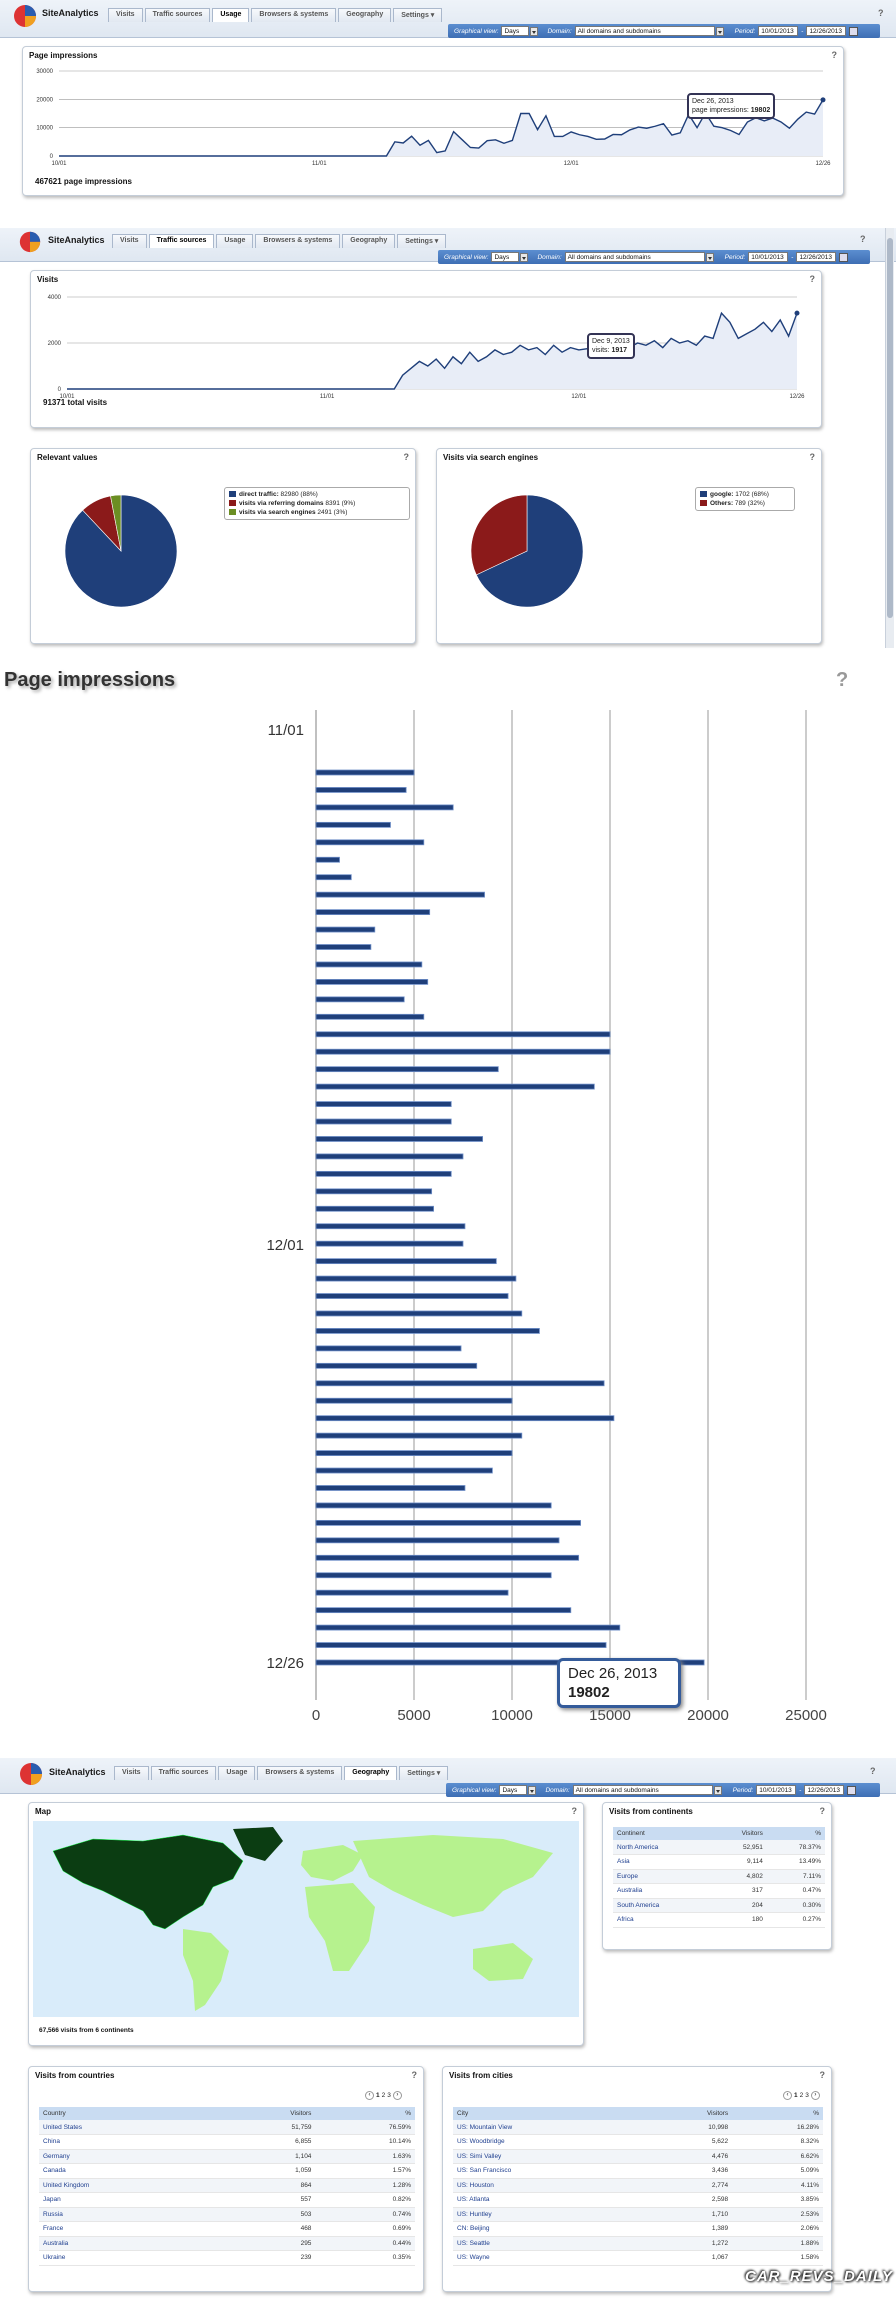 This screenshot has width=896, height=2300. I want to click on row-name: United Kingdom, so click(129, 2185).